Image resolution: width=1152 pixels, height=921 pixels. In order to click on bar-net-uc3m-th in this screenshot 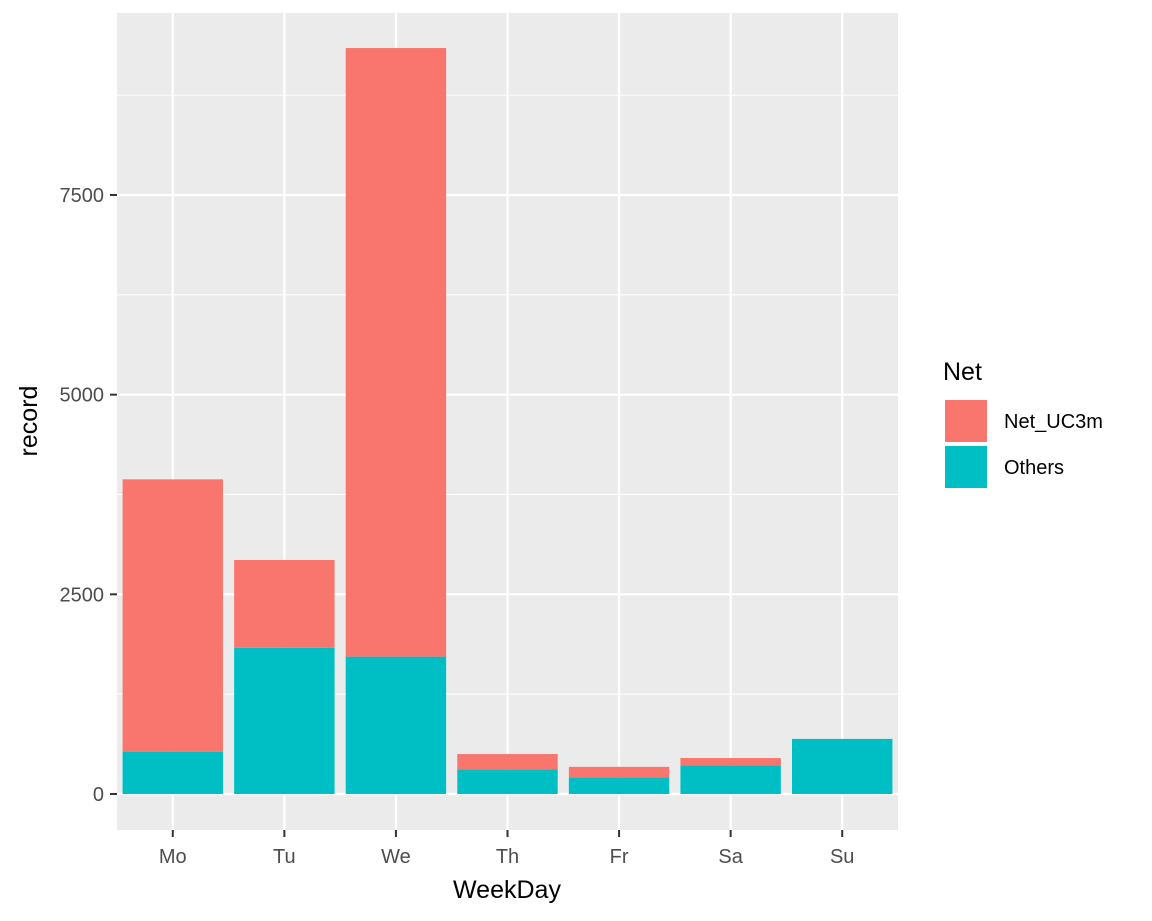, I will do `click(507, 762)`.